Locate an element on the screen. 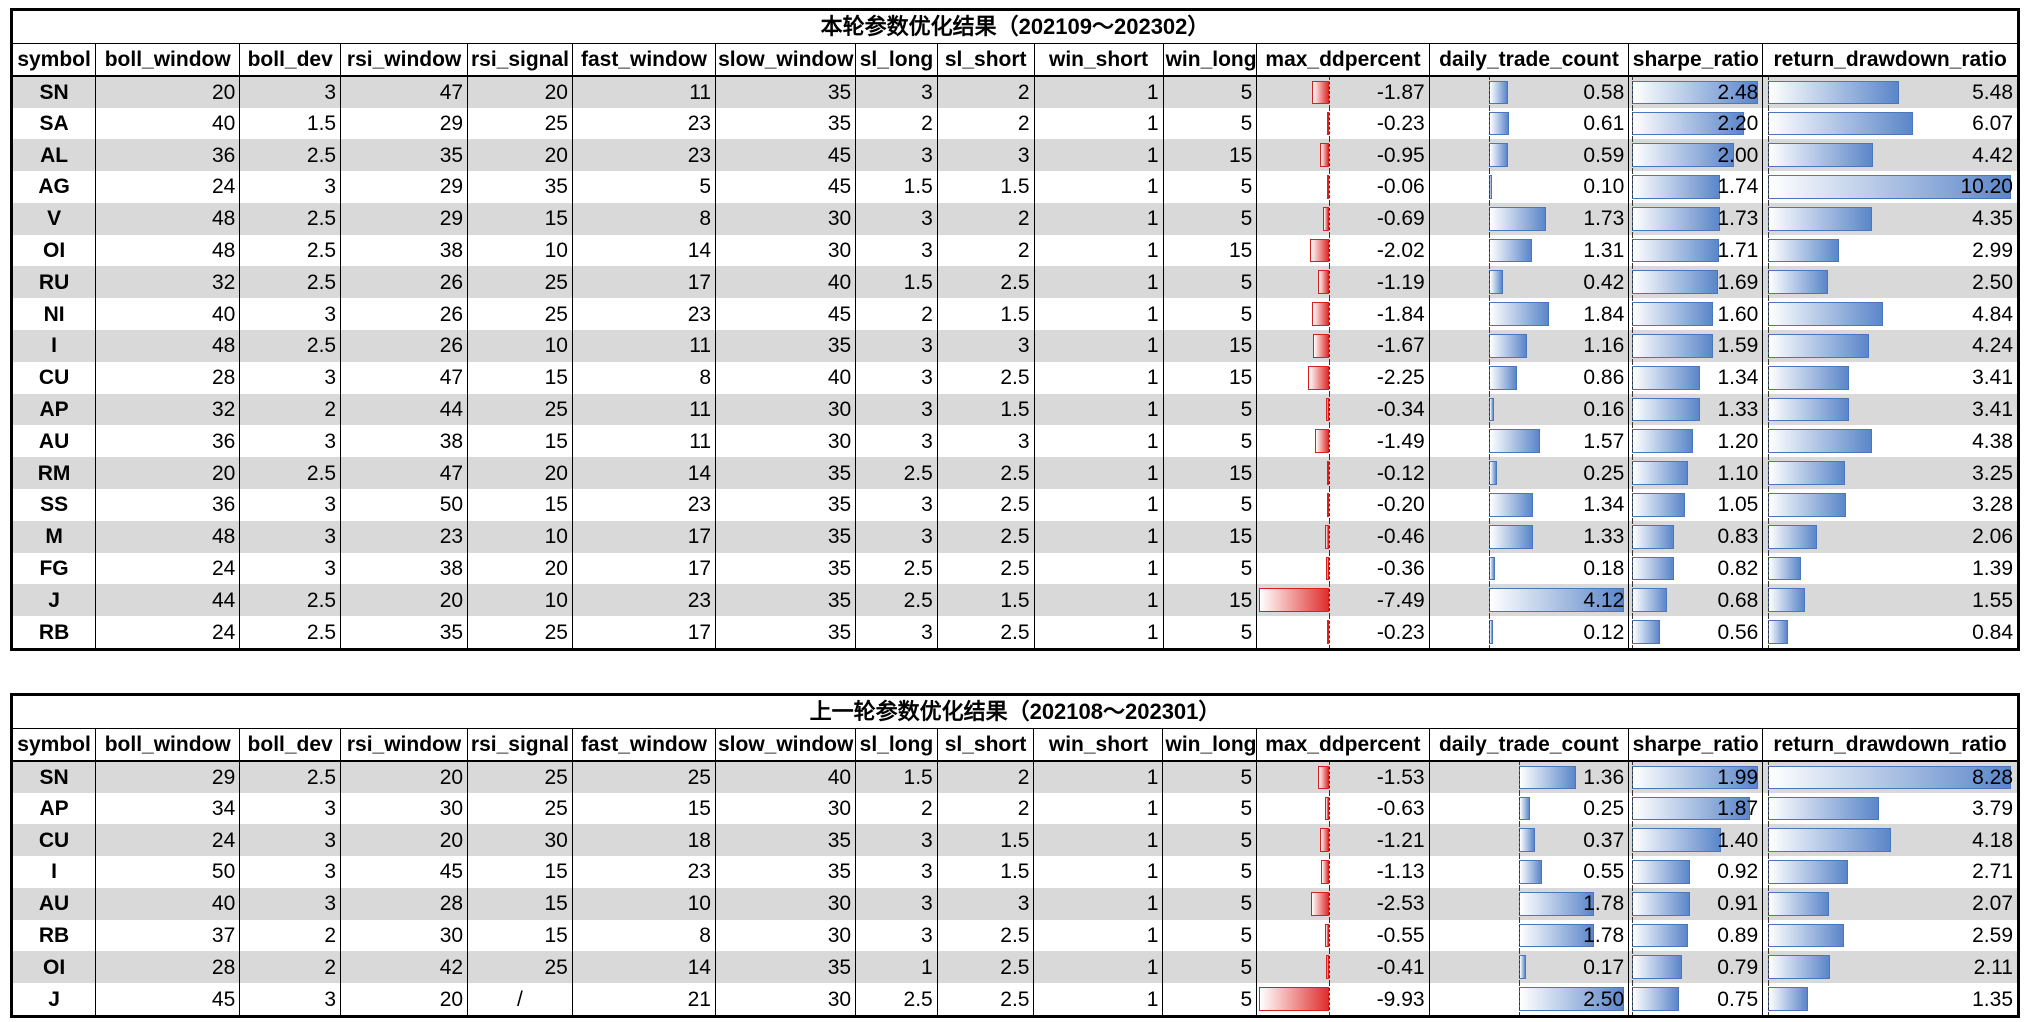 The width and height of the screenshot is (2026, 1022). table-cell: -1.53 is located at coordinates (1343, 776).